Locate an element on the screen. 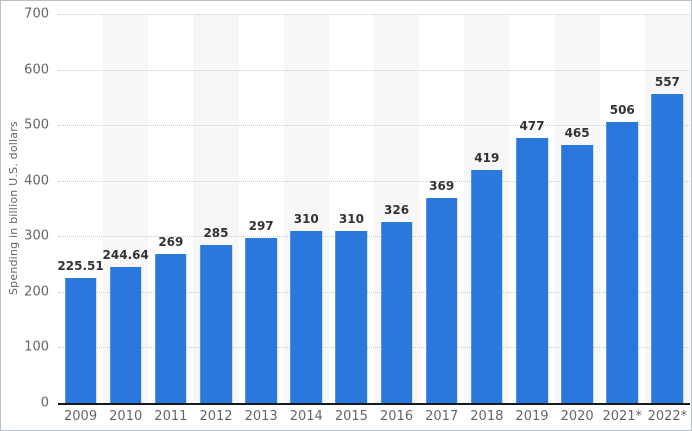  bar-2010: 244.64 is located at coordinates (126, 325).